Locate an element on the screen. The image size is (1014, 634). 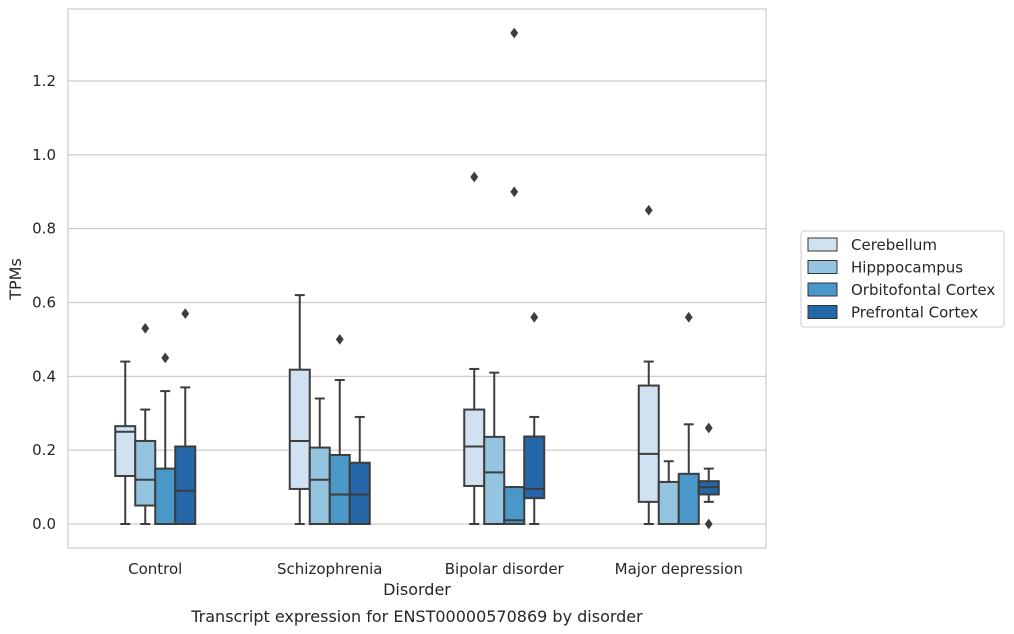
legend-label: Prefrontal Cortex is located at coordinates (914, 313).